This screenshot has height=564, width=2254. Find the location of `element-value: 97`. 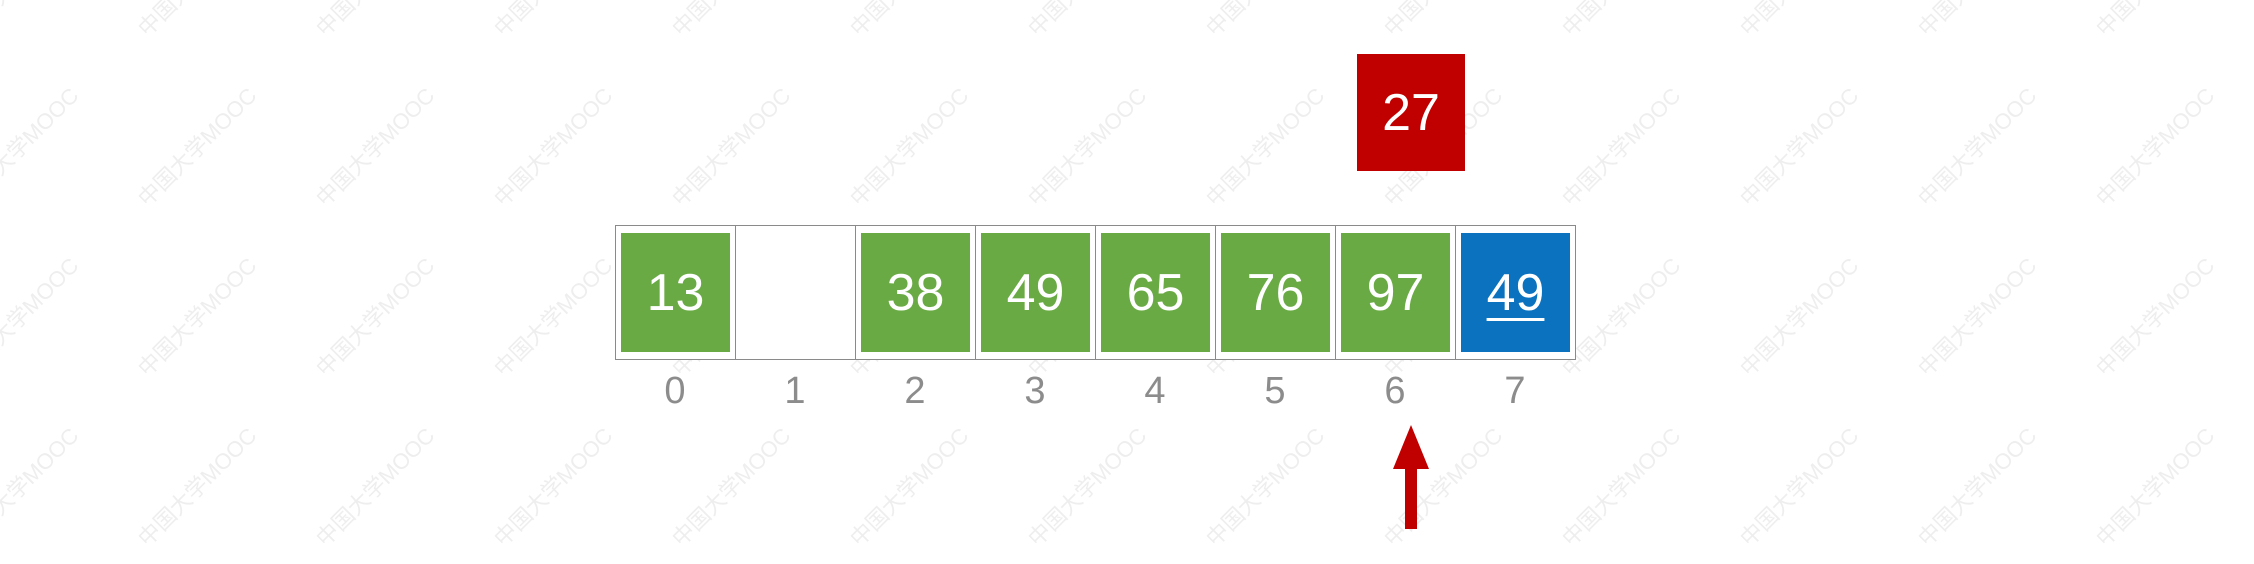

element-value: 97 is located at coordinates (1395, 292).